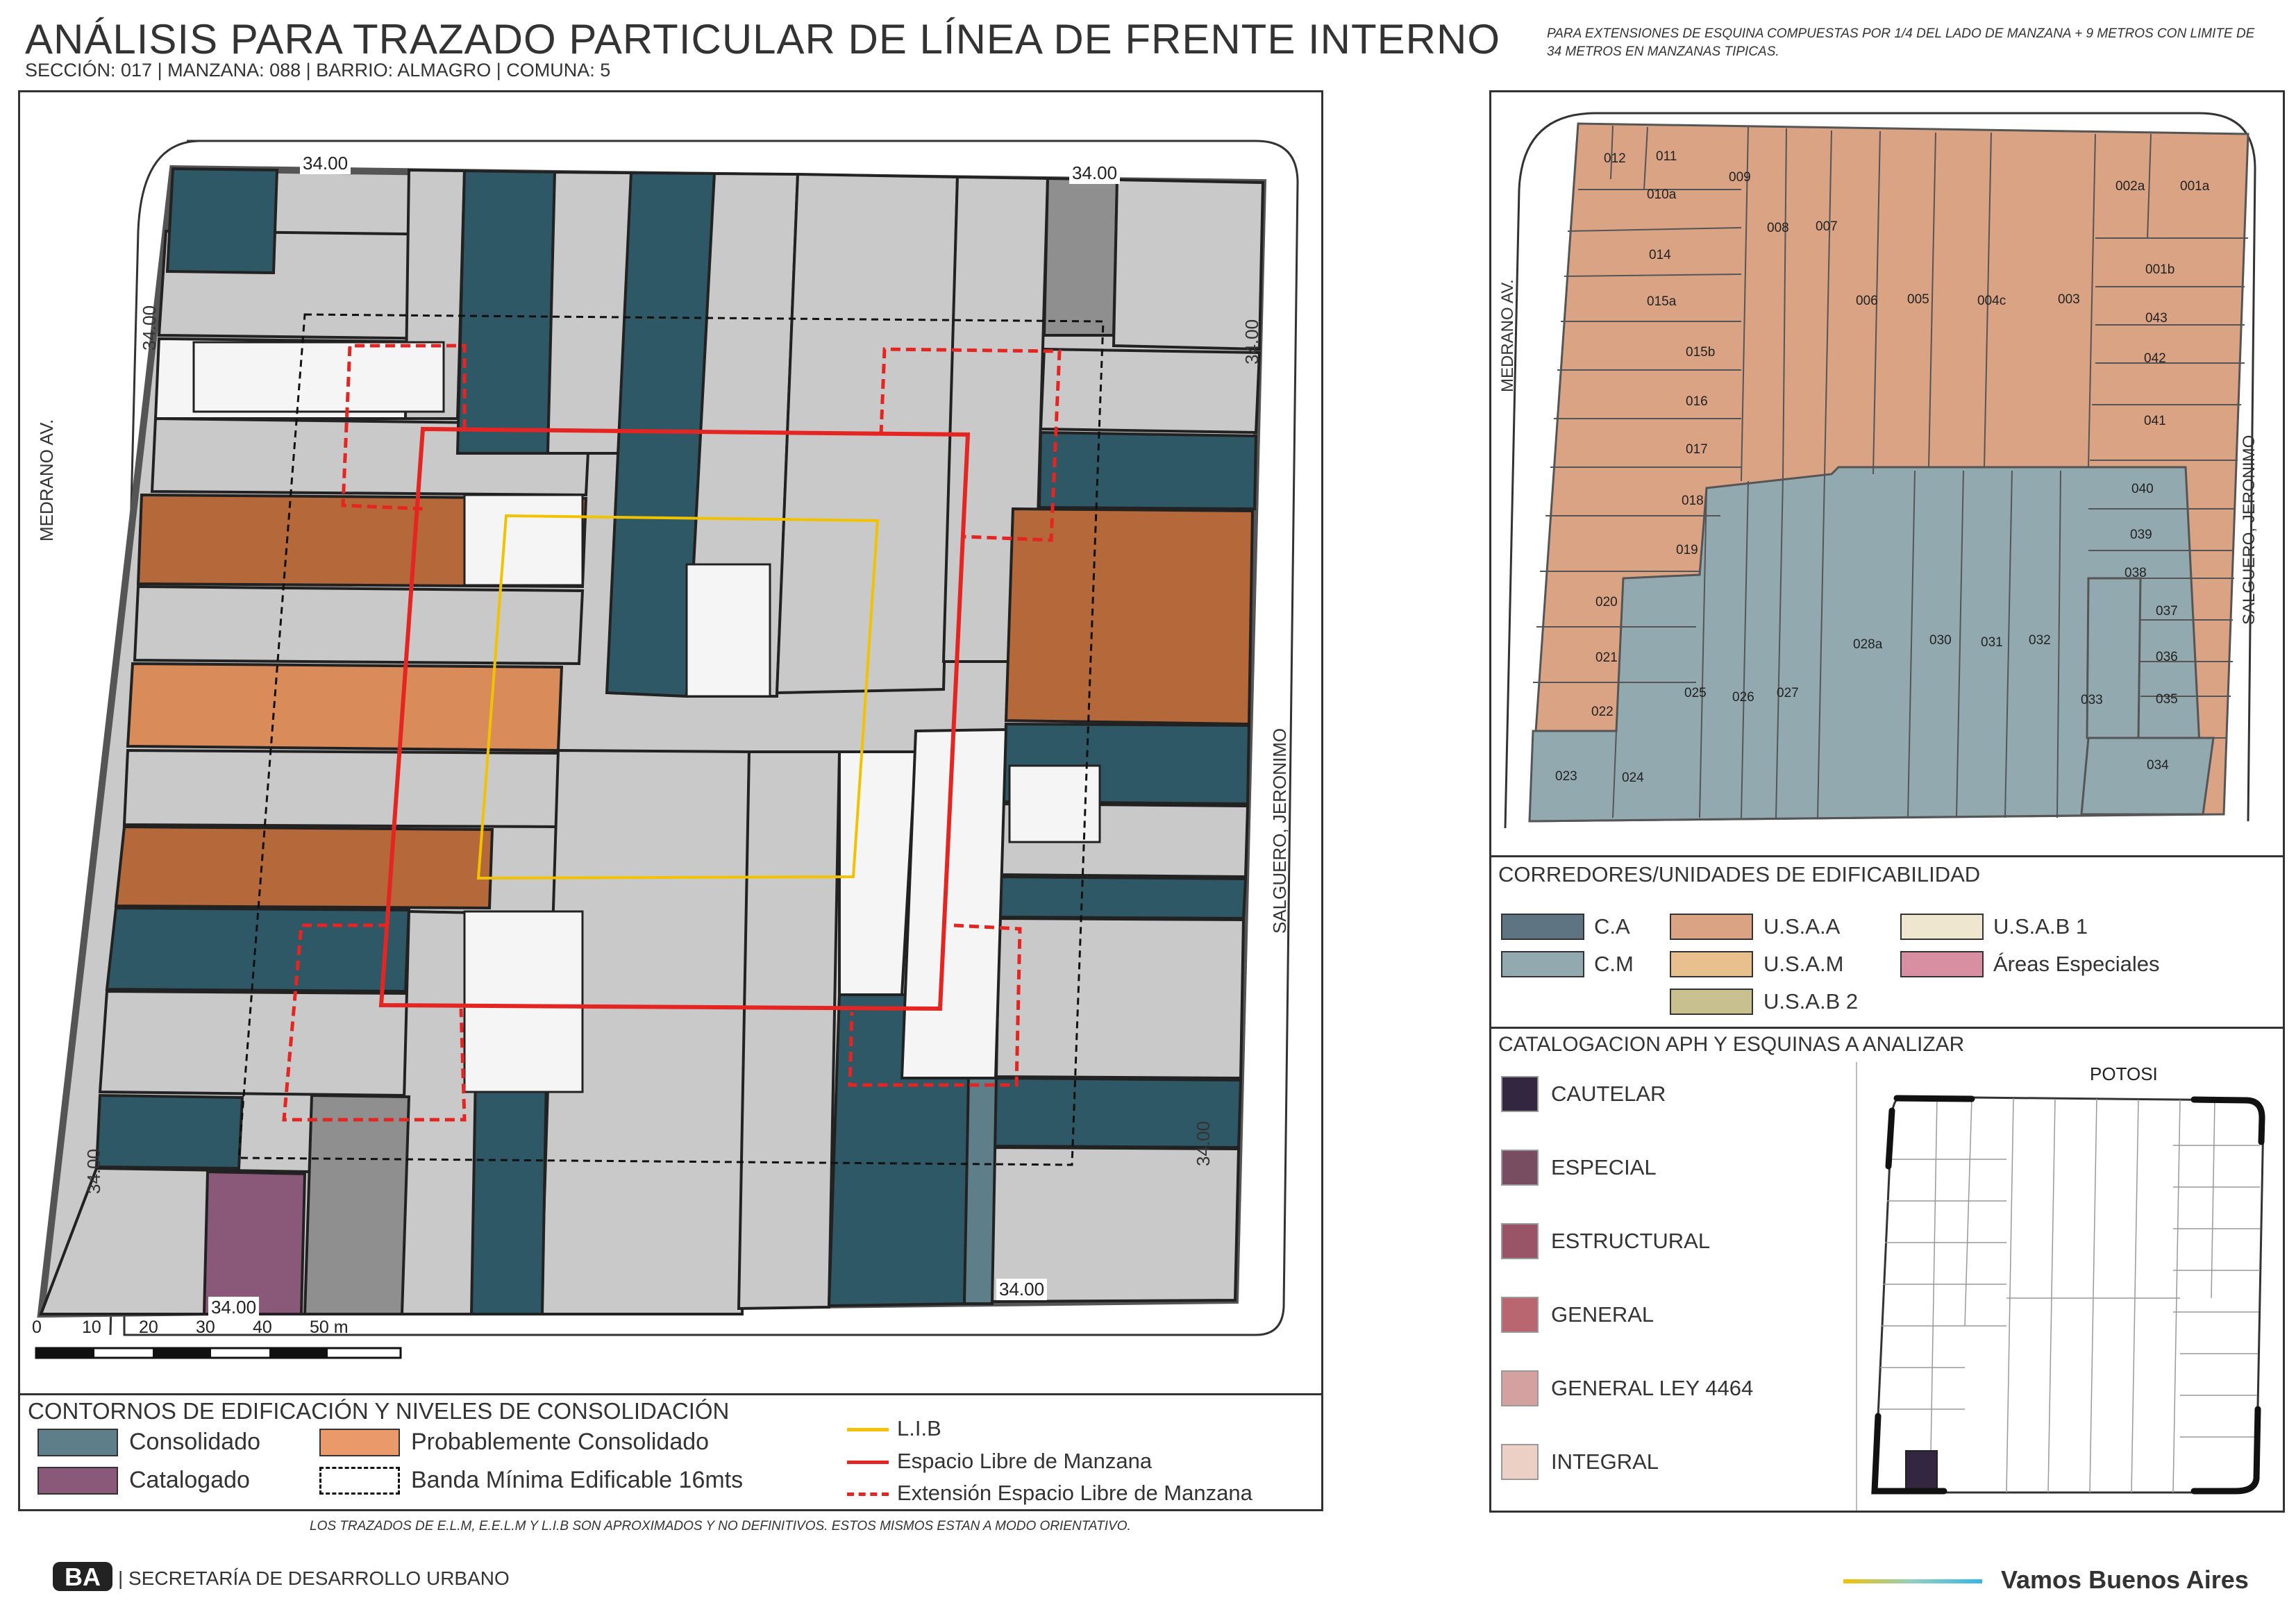 Image resolution: width=2296 pixels, height=1623 pixels. Describe the element at coordinates (2155, 421) in the screenshot. I see `parcel-label: 041` at that location.